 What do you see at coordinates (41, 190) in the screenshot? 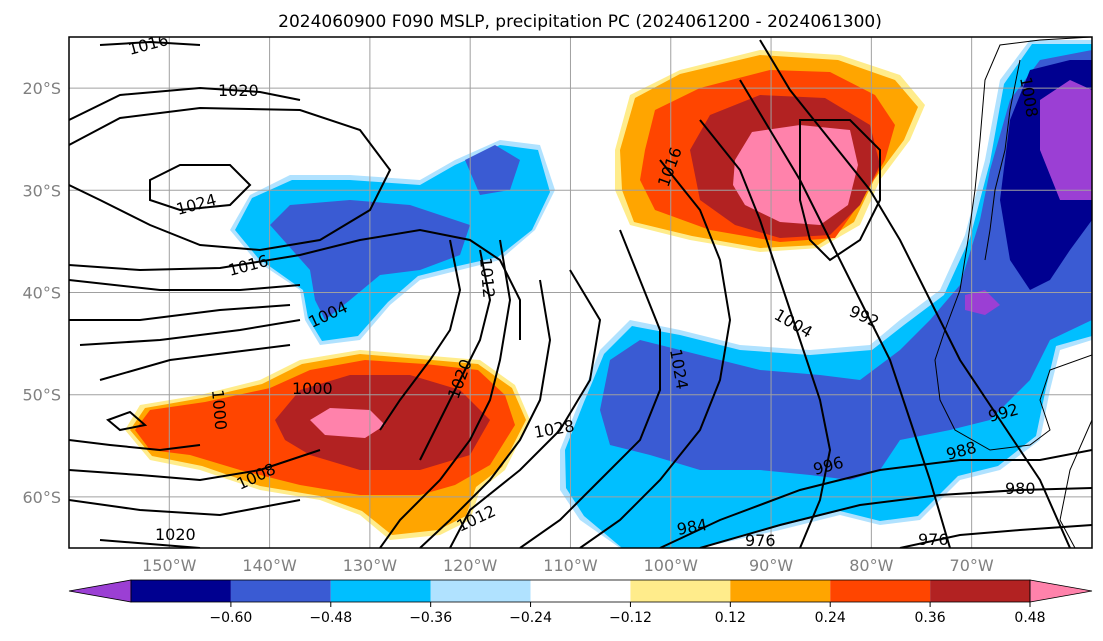
I see `y-tick-label: 30°S` at bounding box center [41, 190].